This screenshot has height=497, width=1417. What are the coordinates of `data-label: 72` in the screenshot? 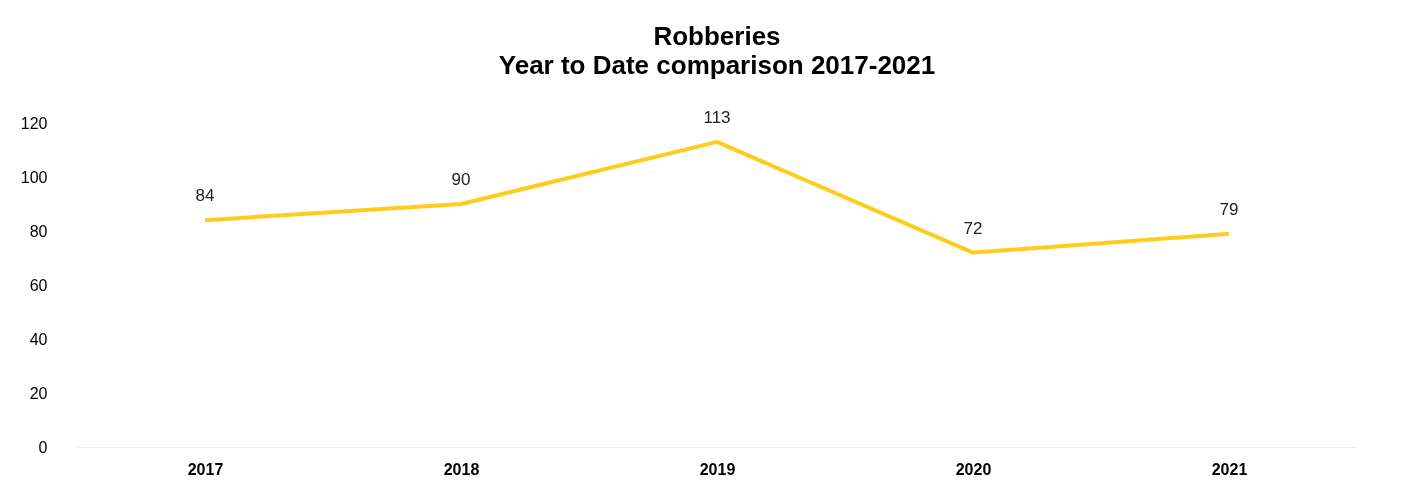 It's located at (973, 228).